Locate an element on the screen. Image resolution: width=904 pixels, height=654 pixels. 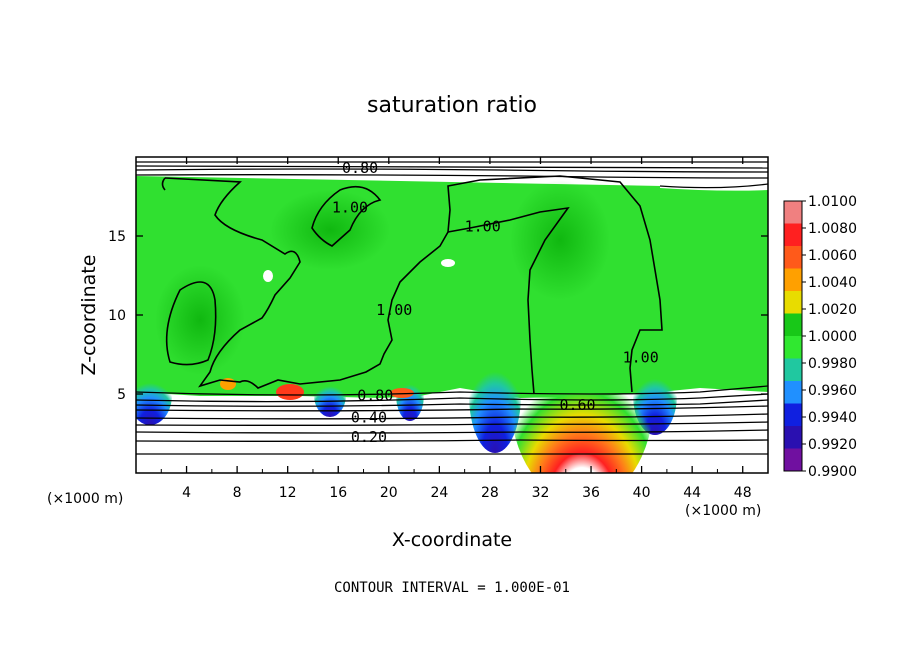
colorbar-level-label: 1.0000 is located at coordinates (832, 337).